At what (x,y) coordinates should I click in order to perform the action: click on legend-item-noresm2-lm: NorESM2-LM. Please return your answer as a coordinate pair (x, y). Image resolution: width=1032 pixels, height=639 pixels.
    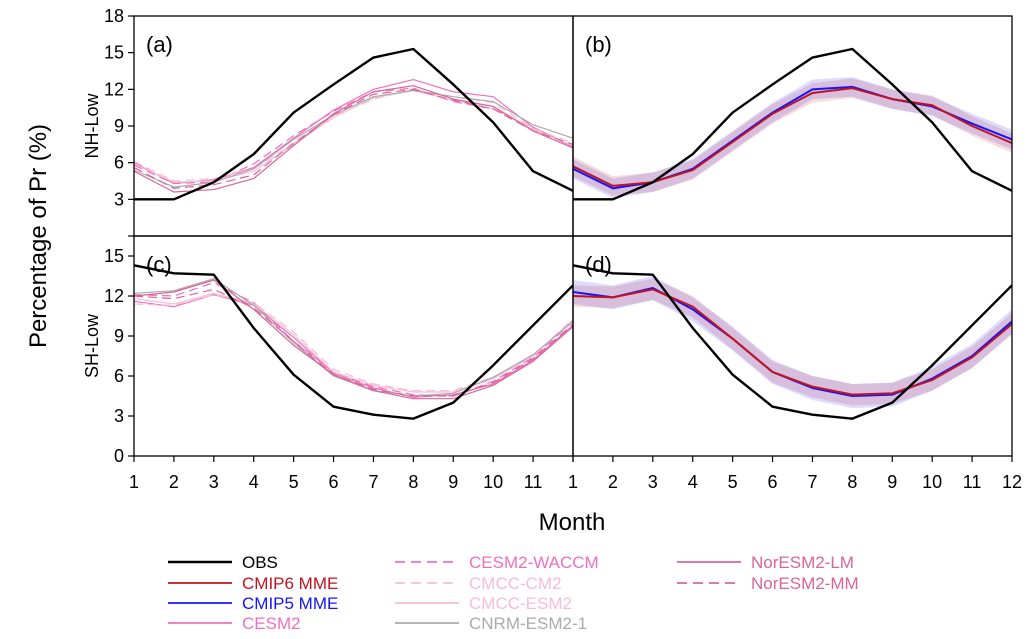
    Looking at the image, I should click on (765, 562).